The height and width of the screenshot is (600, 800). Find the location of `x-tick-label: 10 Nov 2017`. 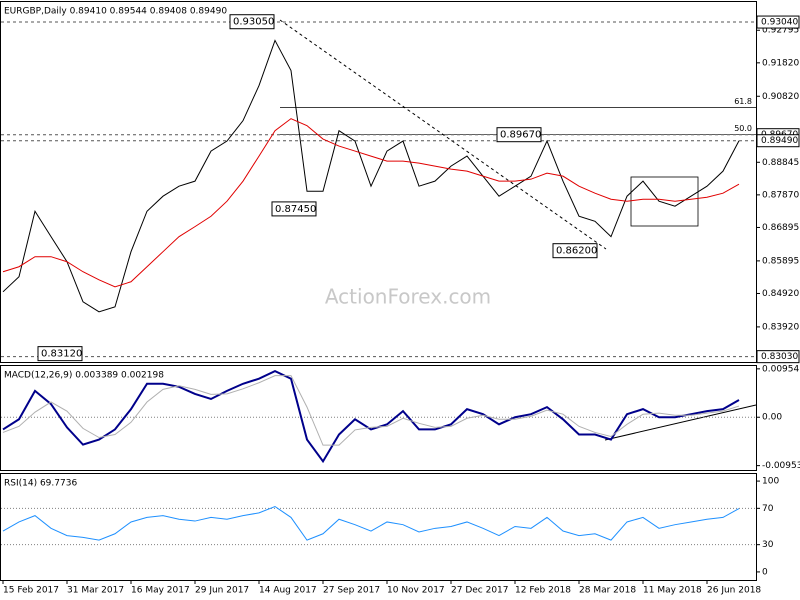

x-tick-label: 10 Nov 2017 is located at coordinates (416, 591).